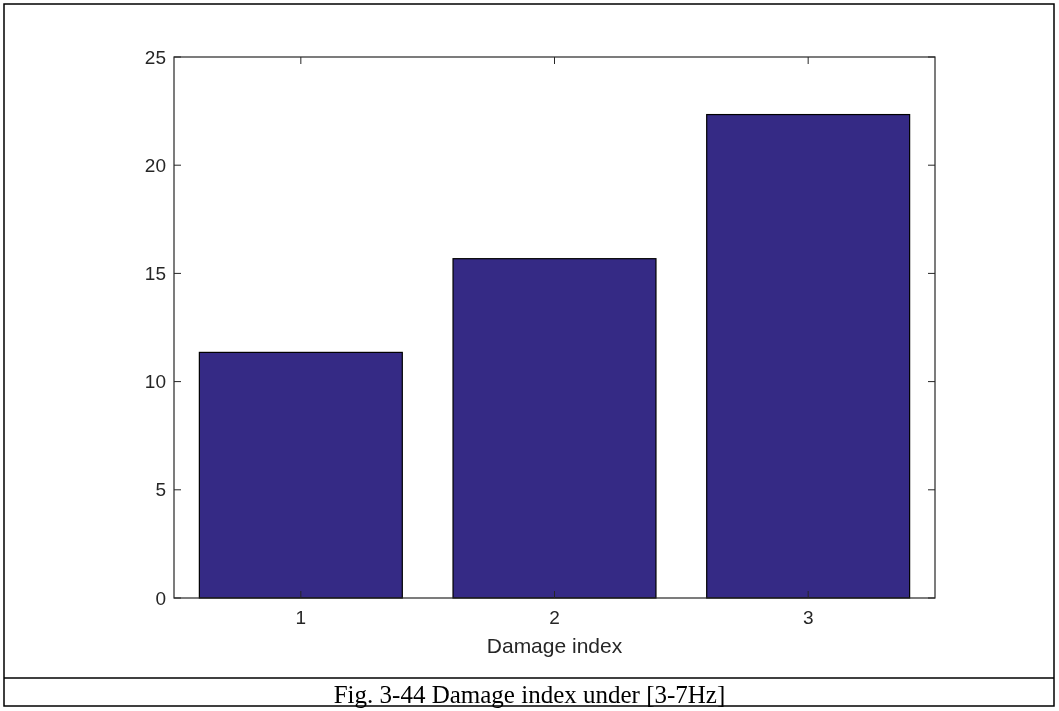 This screenshot has height=711, width=1059. I want to click on y-tick-label: 5, so click(160, 490).